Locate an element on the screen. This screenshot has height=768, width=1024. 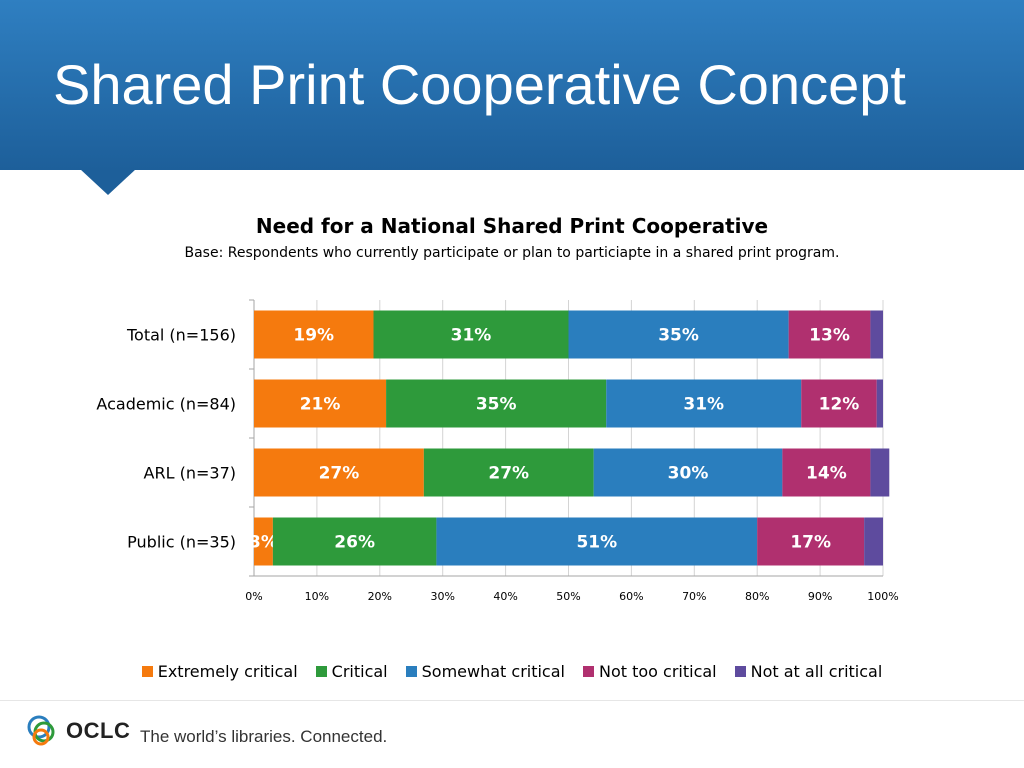
legend-label: Somewhat critical is located at coordinates (493, 671).